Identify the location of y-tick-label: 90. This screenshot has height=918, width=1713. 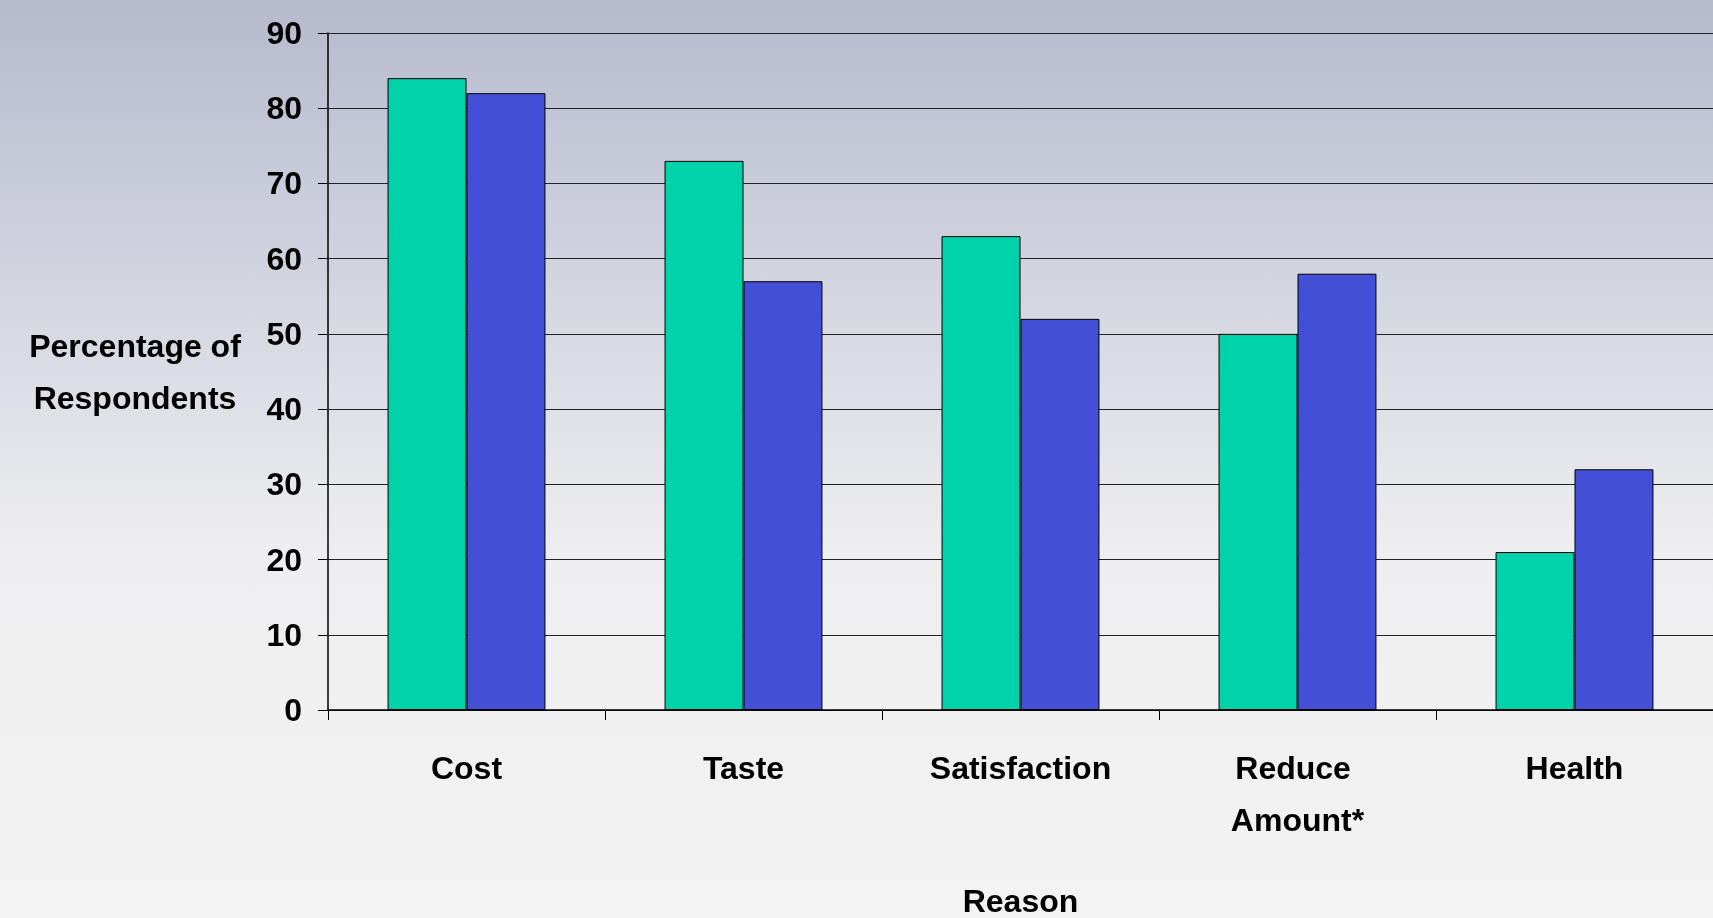
(284, 33).